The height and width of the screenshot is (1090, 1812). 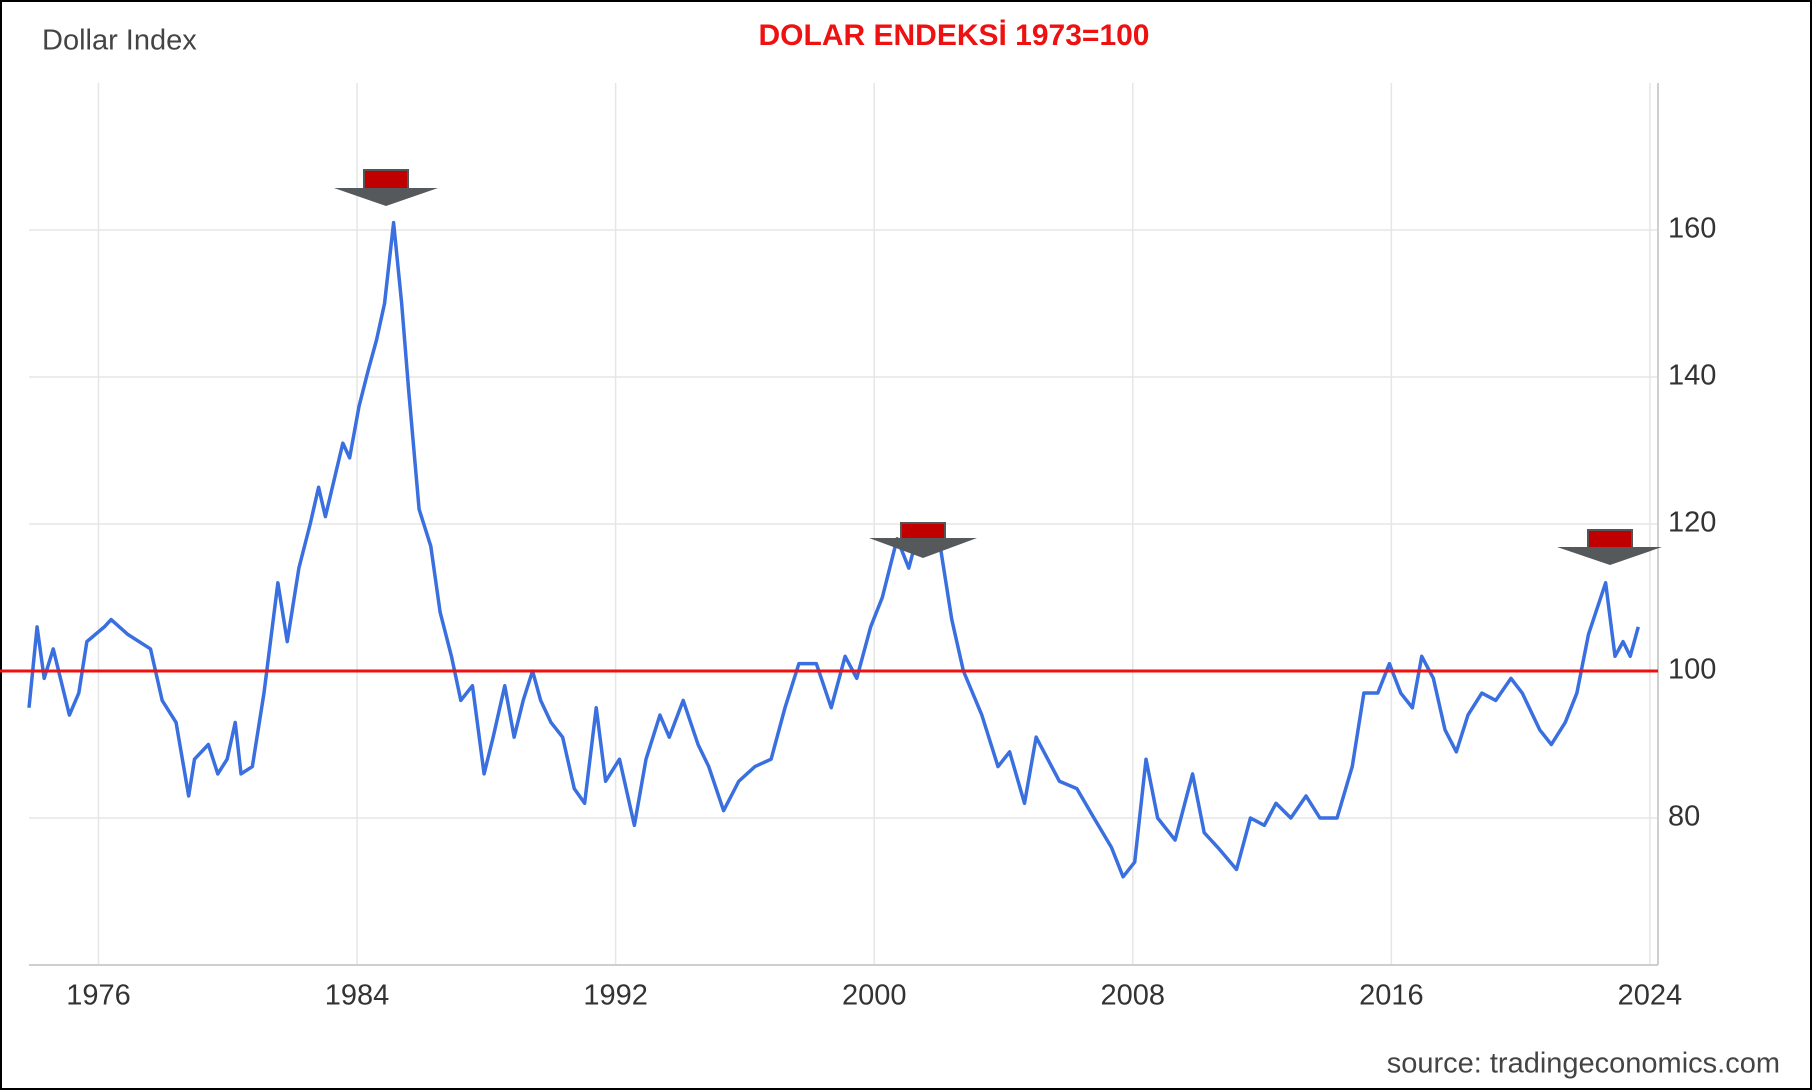 What do you see at coordinates (357, 996) in the screenshot?
I see `x-tick-label: 1984` at bounding box center [357, 996].